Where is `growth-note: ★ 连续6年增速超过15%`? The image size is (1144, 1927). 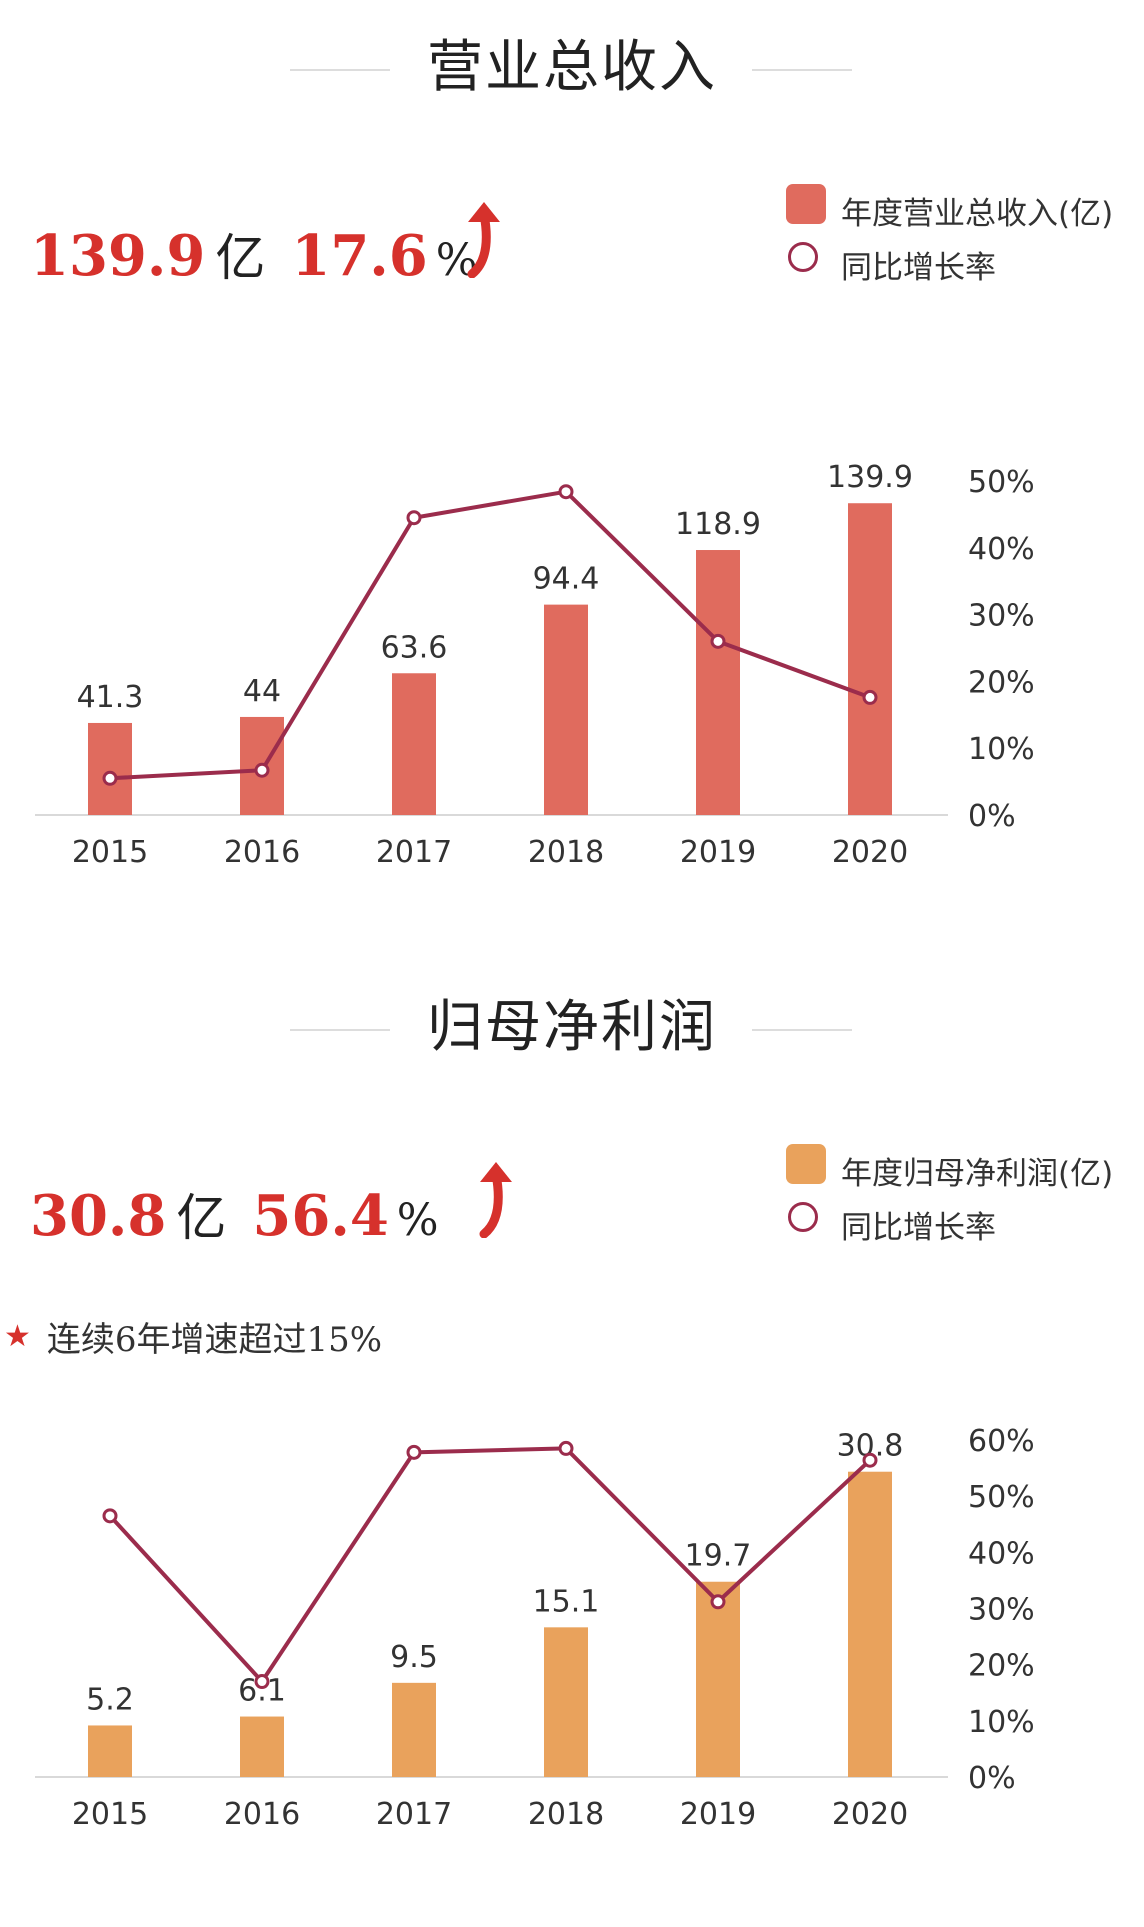 growth-note: ★ 连续6年增速超过15% is located at coordinates (193, 1336).